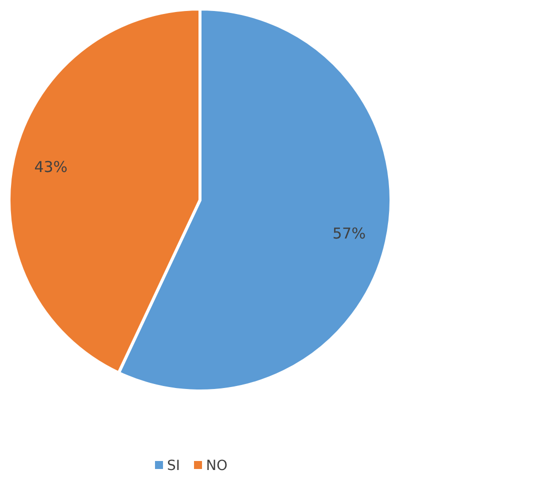 Image resolution: width=560 pixels, height=494 pixels. What do you see at coordinates (51, 167) in the screenshot?
I see `data-label: 43%` at bounding box center [51, 167].